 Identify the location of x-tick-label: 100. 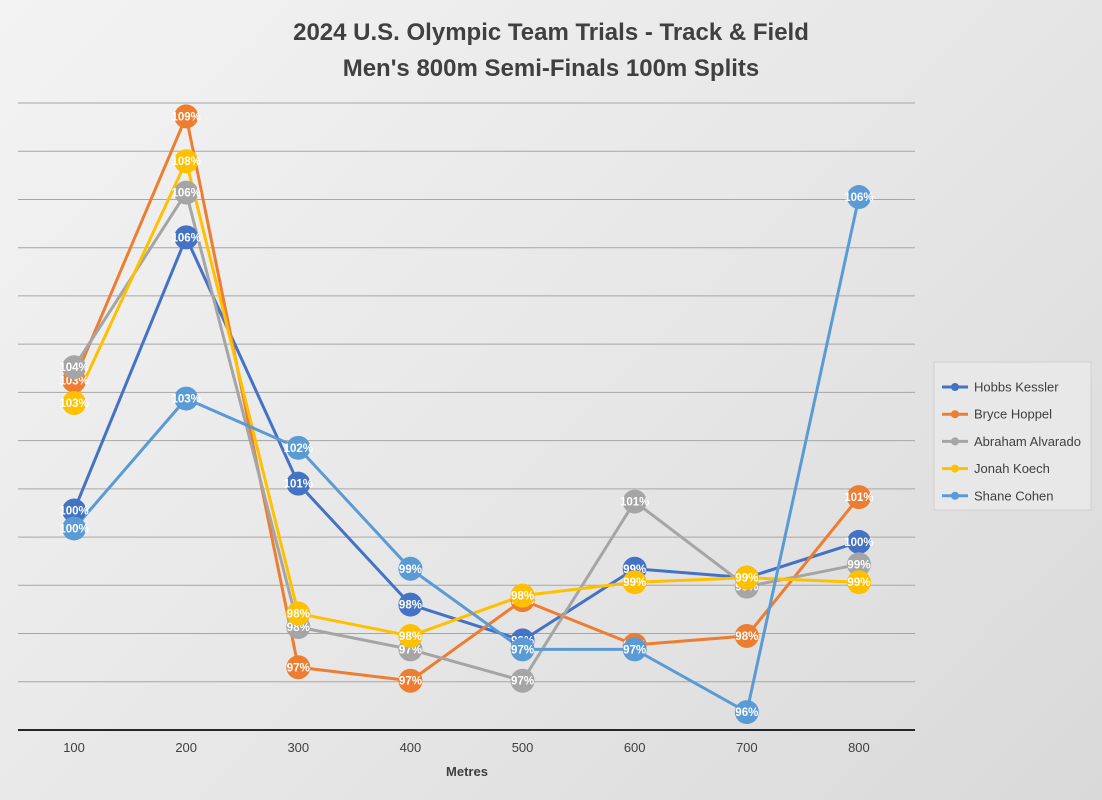
(74, 747).